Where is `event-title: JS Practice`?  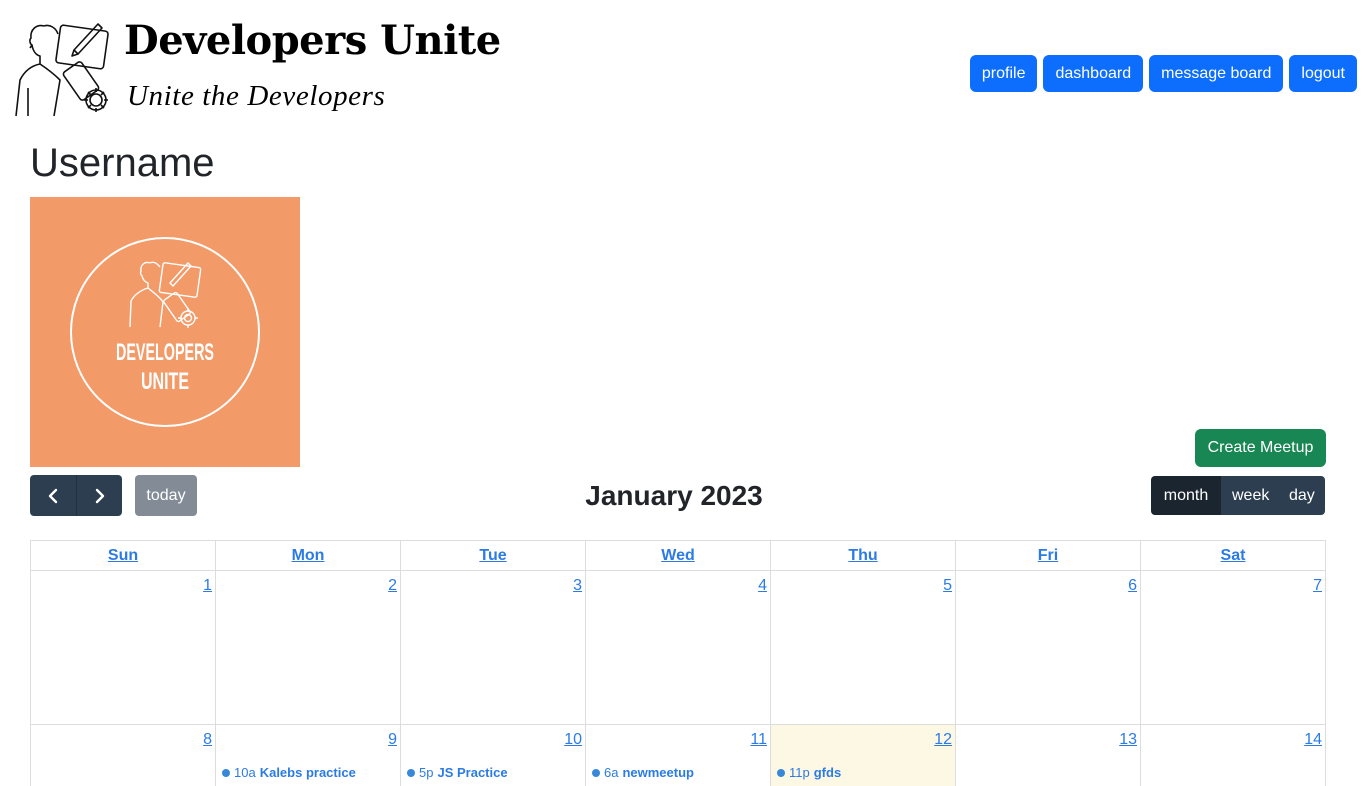
event-title: JS Practice is located at coordinates (472, 772).